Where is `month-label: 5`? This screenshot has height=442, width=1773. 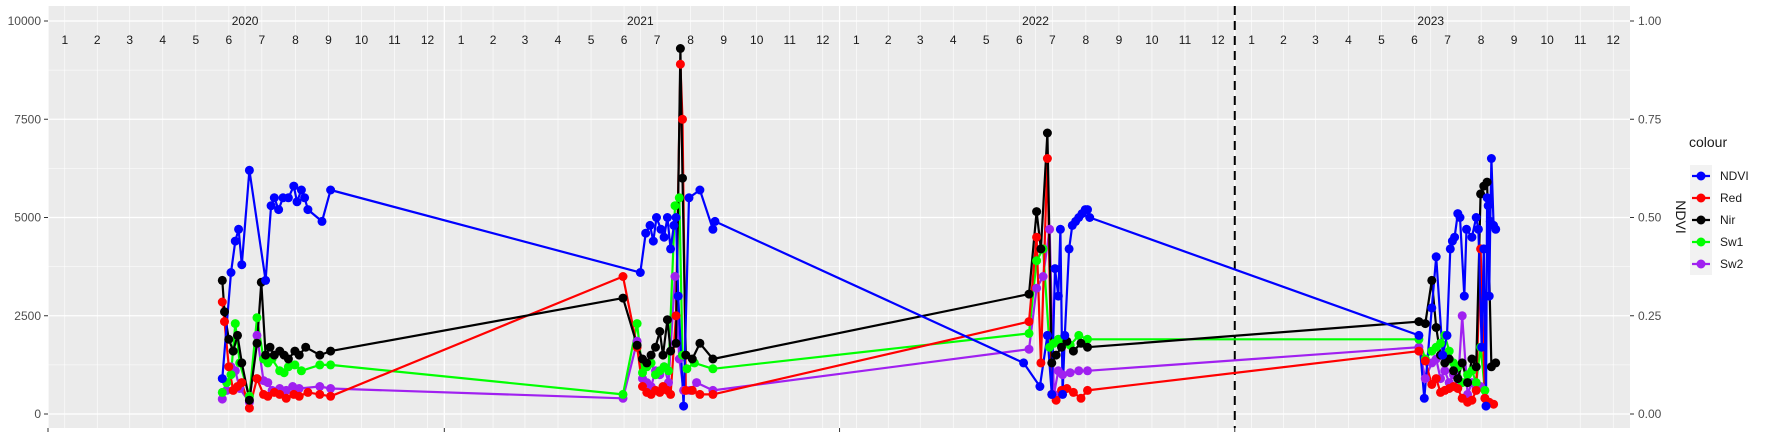
month-label: 5 is located at coordinates (1381, 40).